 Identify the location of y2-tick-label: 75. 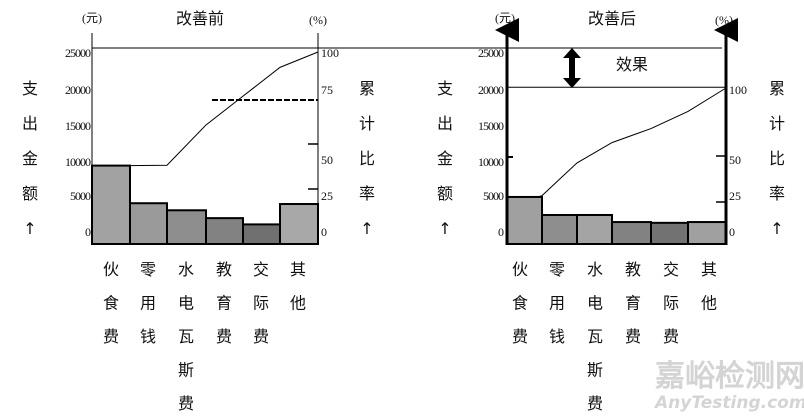
(327, 90).